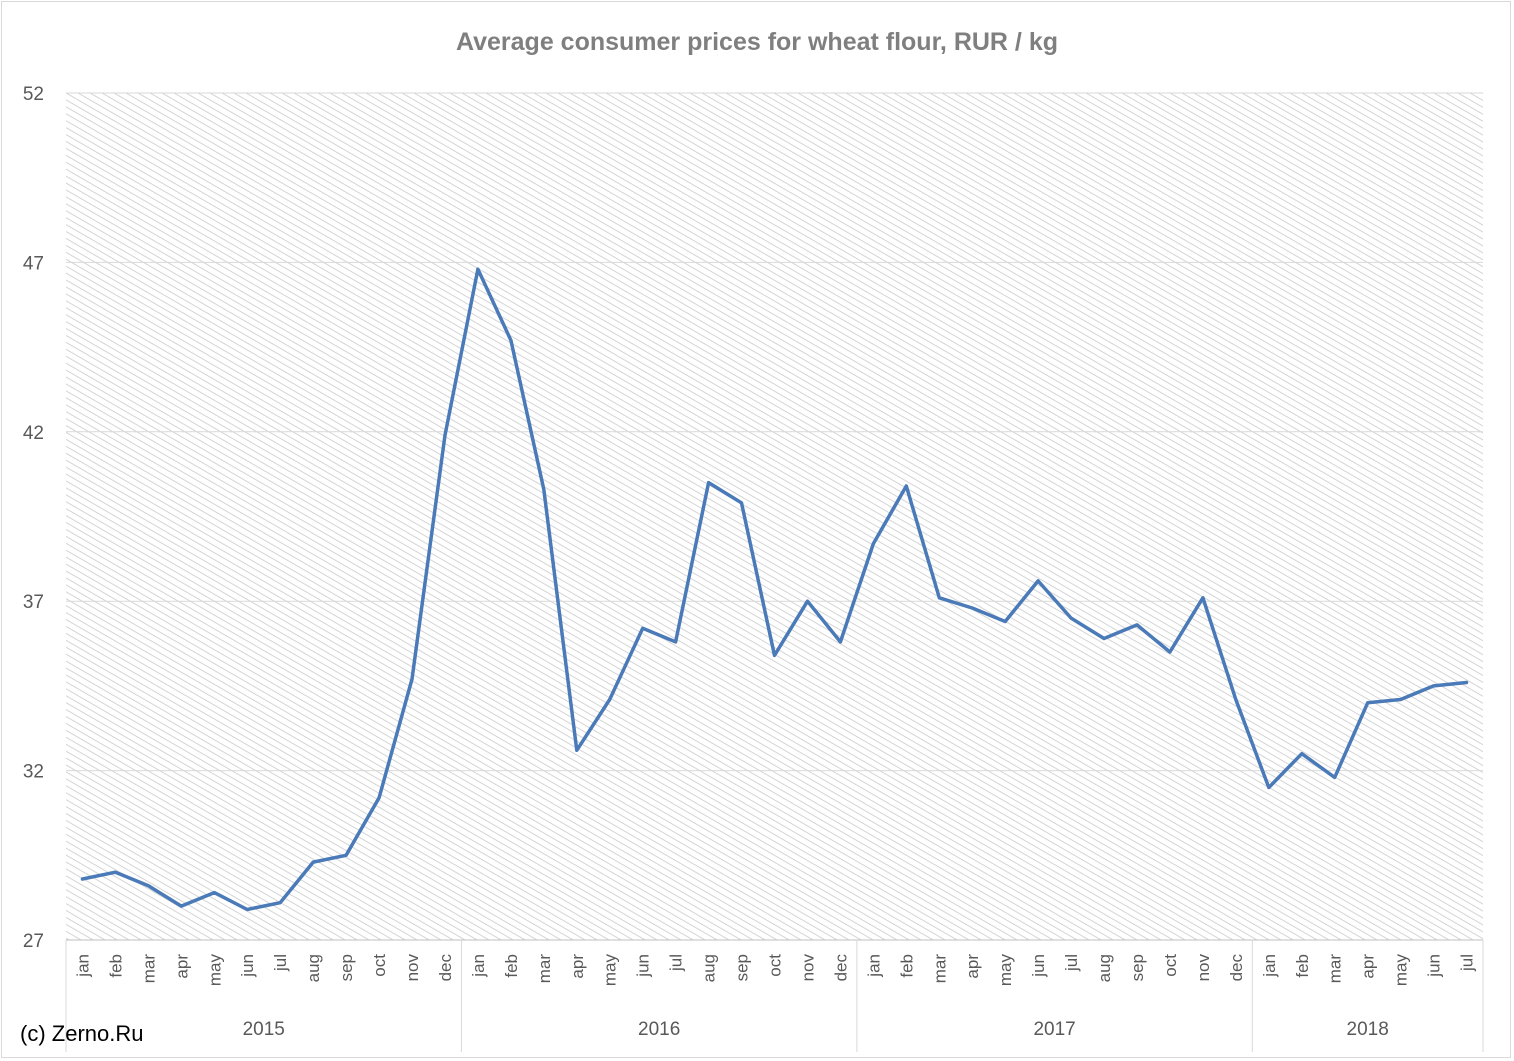 The width and height of the screenshot is (1514, 1061). Describe the element at coordinates (33, 772) in the screenshot. I see `y-tick-label: 32` at that location.